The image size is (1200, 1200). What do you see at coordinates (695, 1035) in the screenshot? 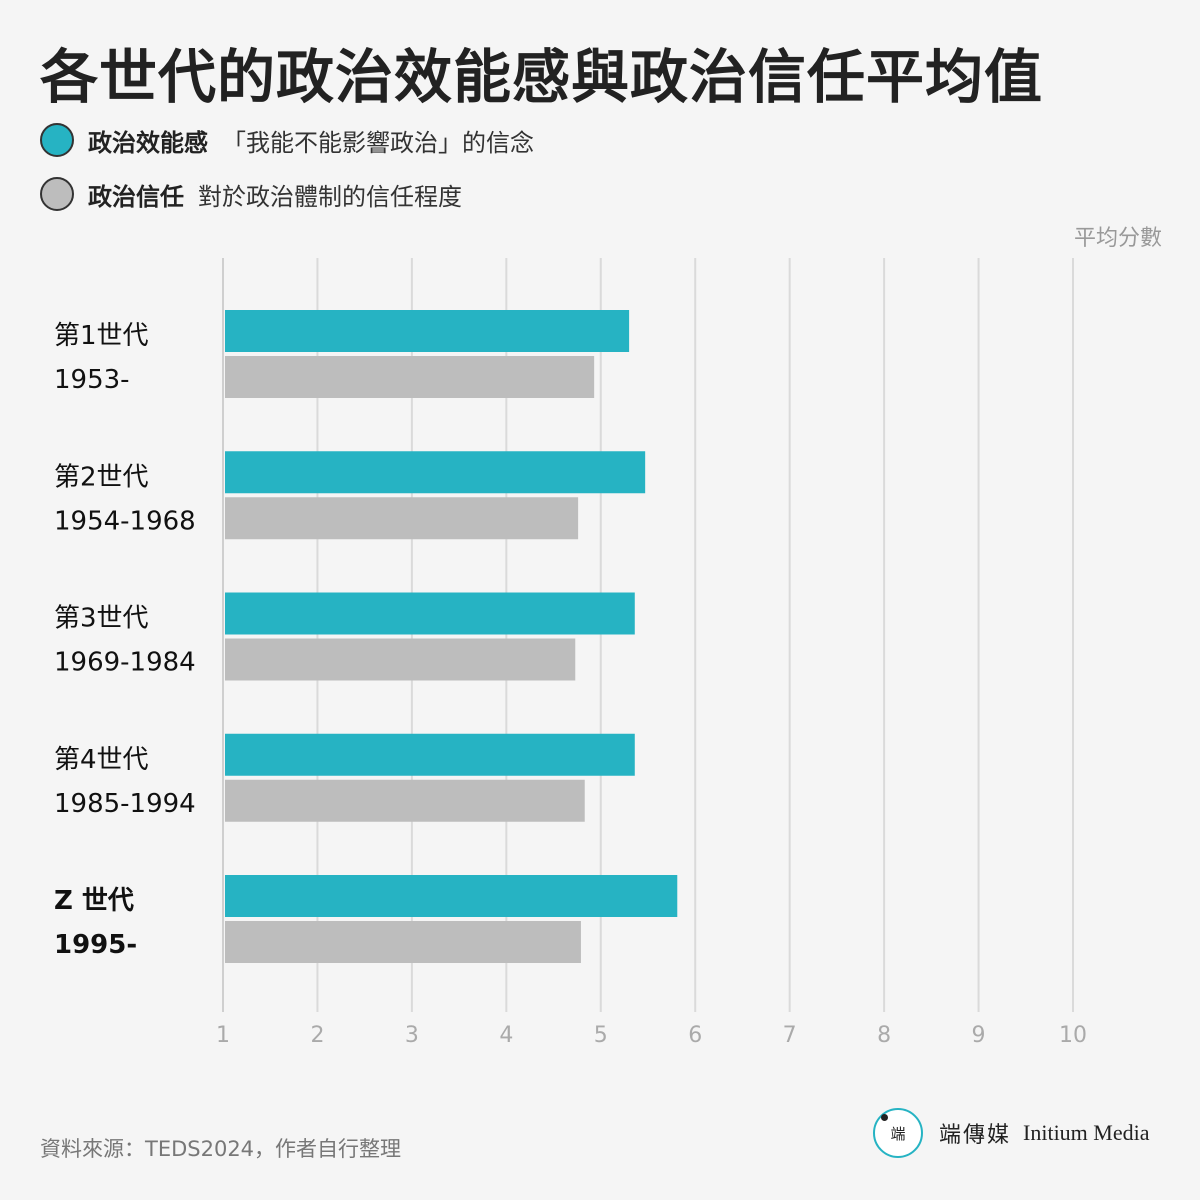
I see `x-tick-label: 6` at bounding box center [695, 1035].